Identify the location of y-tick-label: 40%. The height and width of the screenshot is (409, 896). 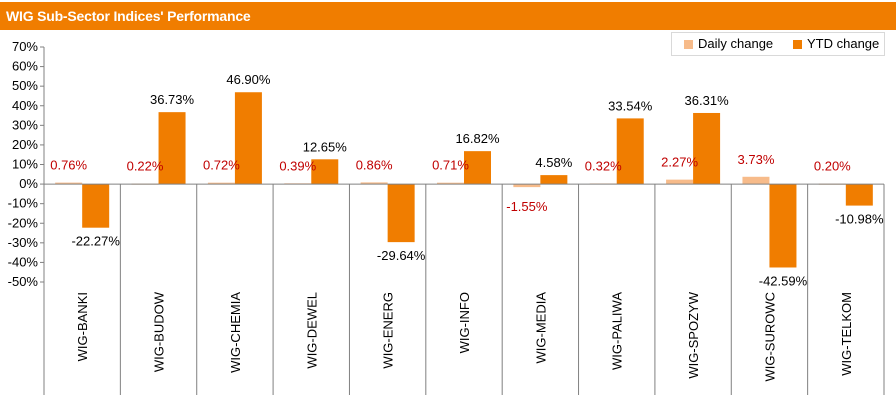
(25, 105).